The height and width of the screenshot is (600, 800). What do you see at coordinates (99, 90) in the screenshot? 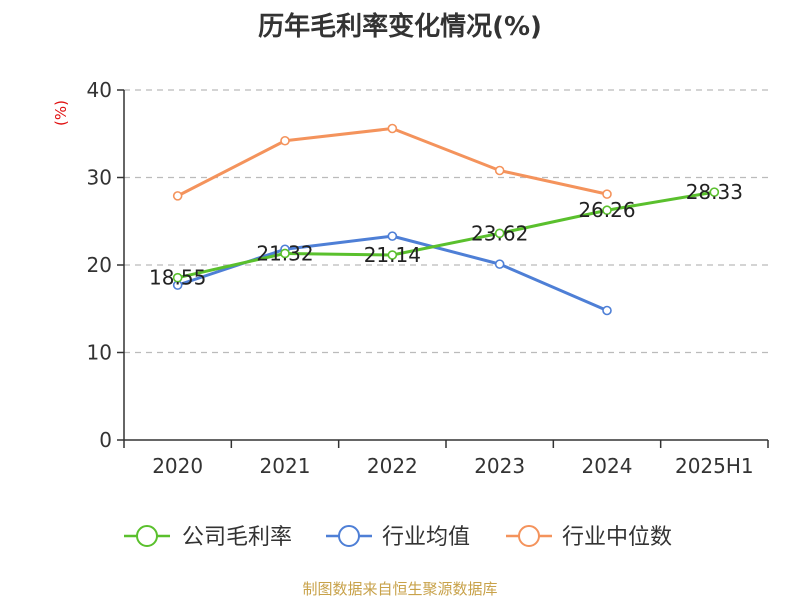
I see `y-tick-label: 40` at bounding box center [99, 90].